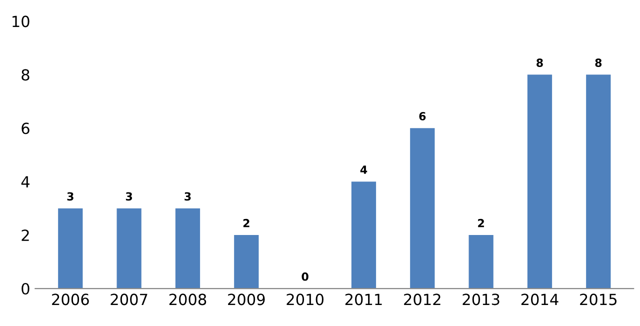  What do you see at coordinates (363, 300) in the screenshot?
I see `x-tick-label: 2011` at bounding box center [363, 300].